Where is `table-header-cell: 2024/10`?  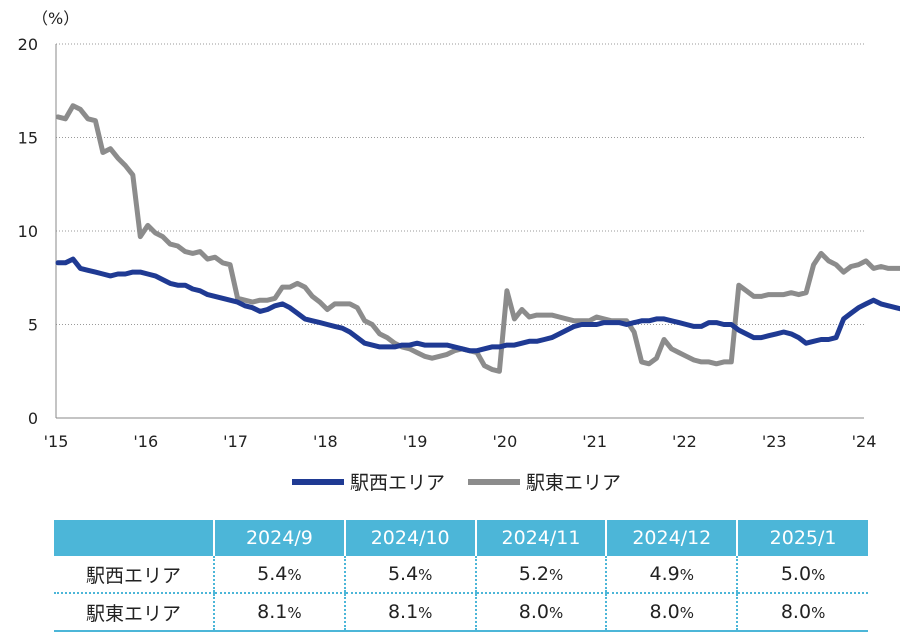 table-header-cell: 2024/10 is located at coordinates (409, 538).